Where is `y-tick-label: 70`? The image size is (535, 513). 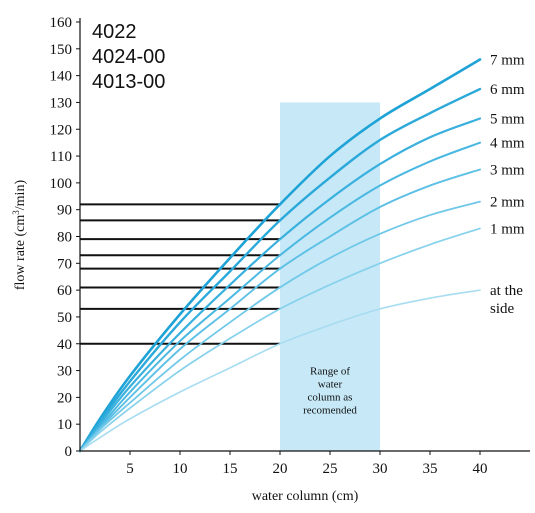
y-tick-label: 70 is located at coordinates (64, 264).